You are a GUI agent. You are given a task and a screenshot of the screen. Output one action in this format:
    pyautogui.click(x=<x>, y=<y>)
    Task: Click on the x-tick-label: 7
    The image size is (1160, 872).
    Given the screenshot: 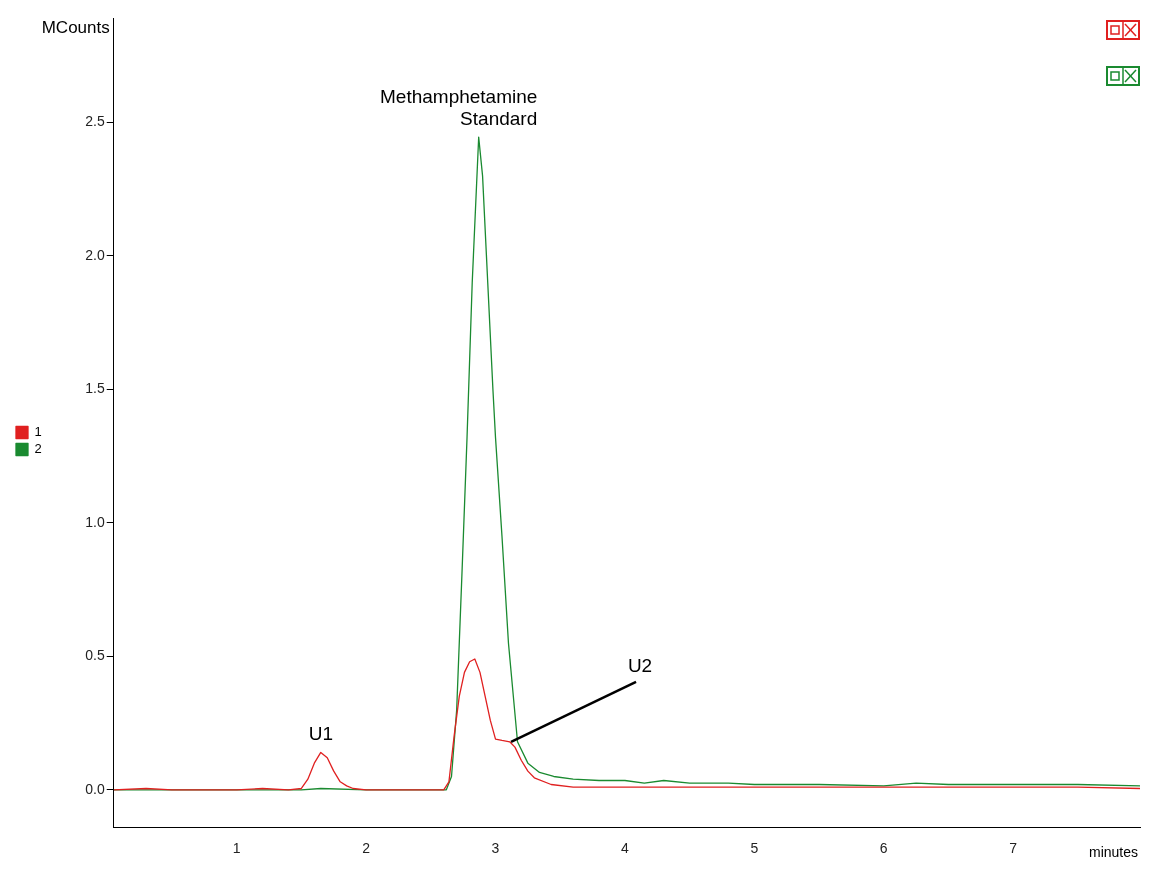 What is the action you would take?
    pyautogui.click(x=1013, y=848)
    